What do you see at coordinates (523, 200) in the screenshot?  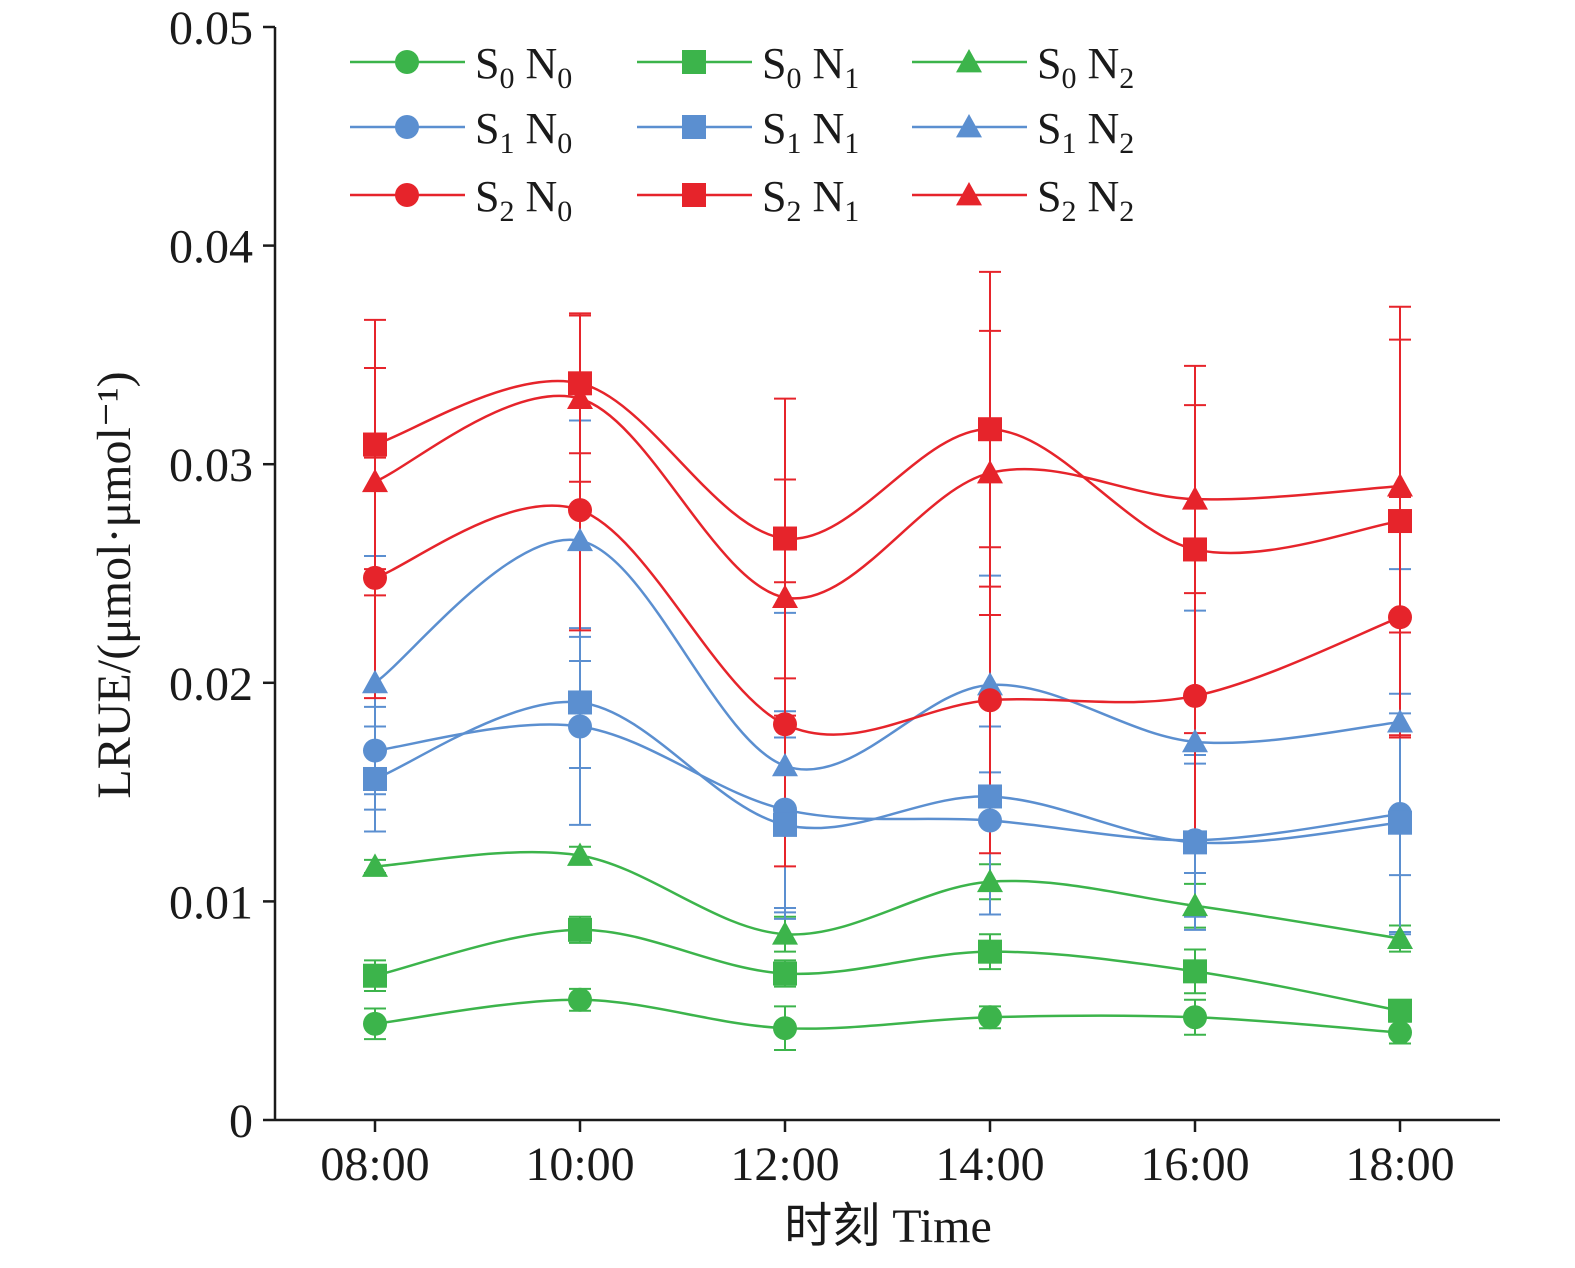 I see `legend-label: S2 N0` at bounding box center [523, 200].